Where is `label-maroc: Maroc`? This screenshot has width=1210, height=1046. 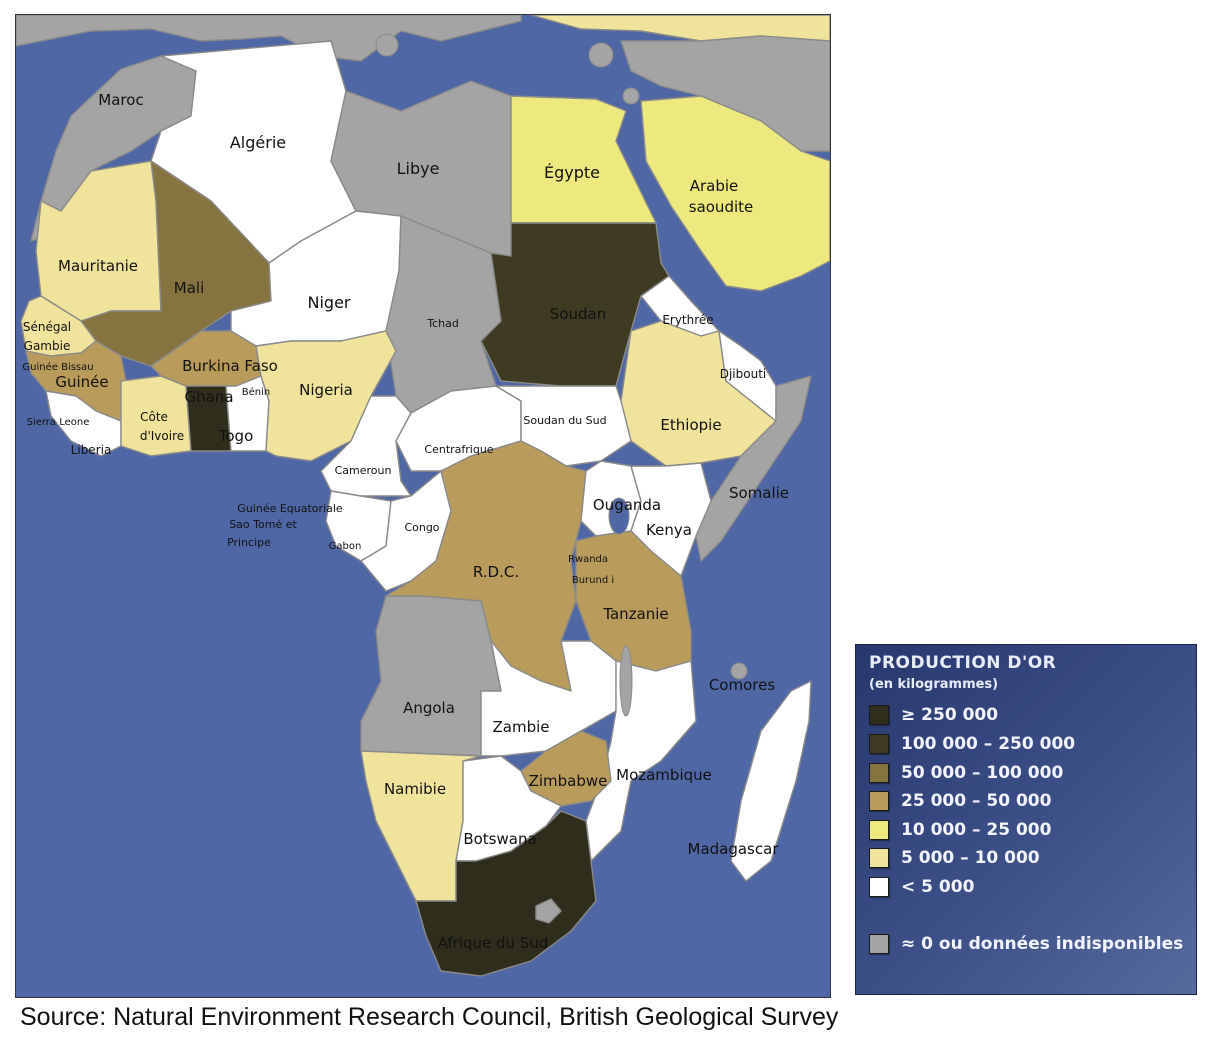
label-maroc: Maroc is located at coordinates (120, 100).